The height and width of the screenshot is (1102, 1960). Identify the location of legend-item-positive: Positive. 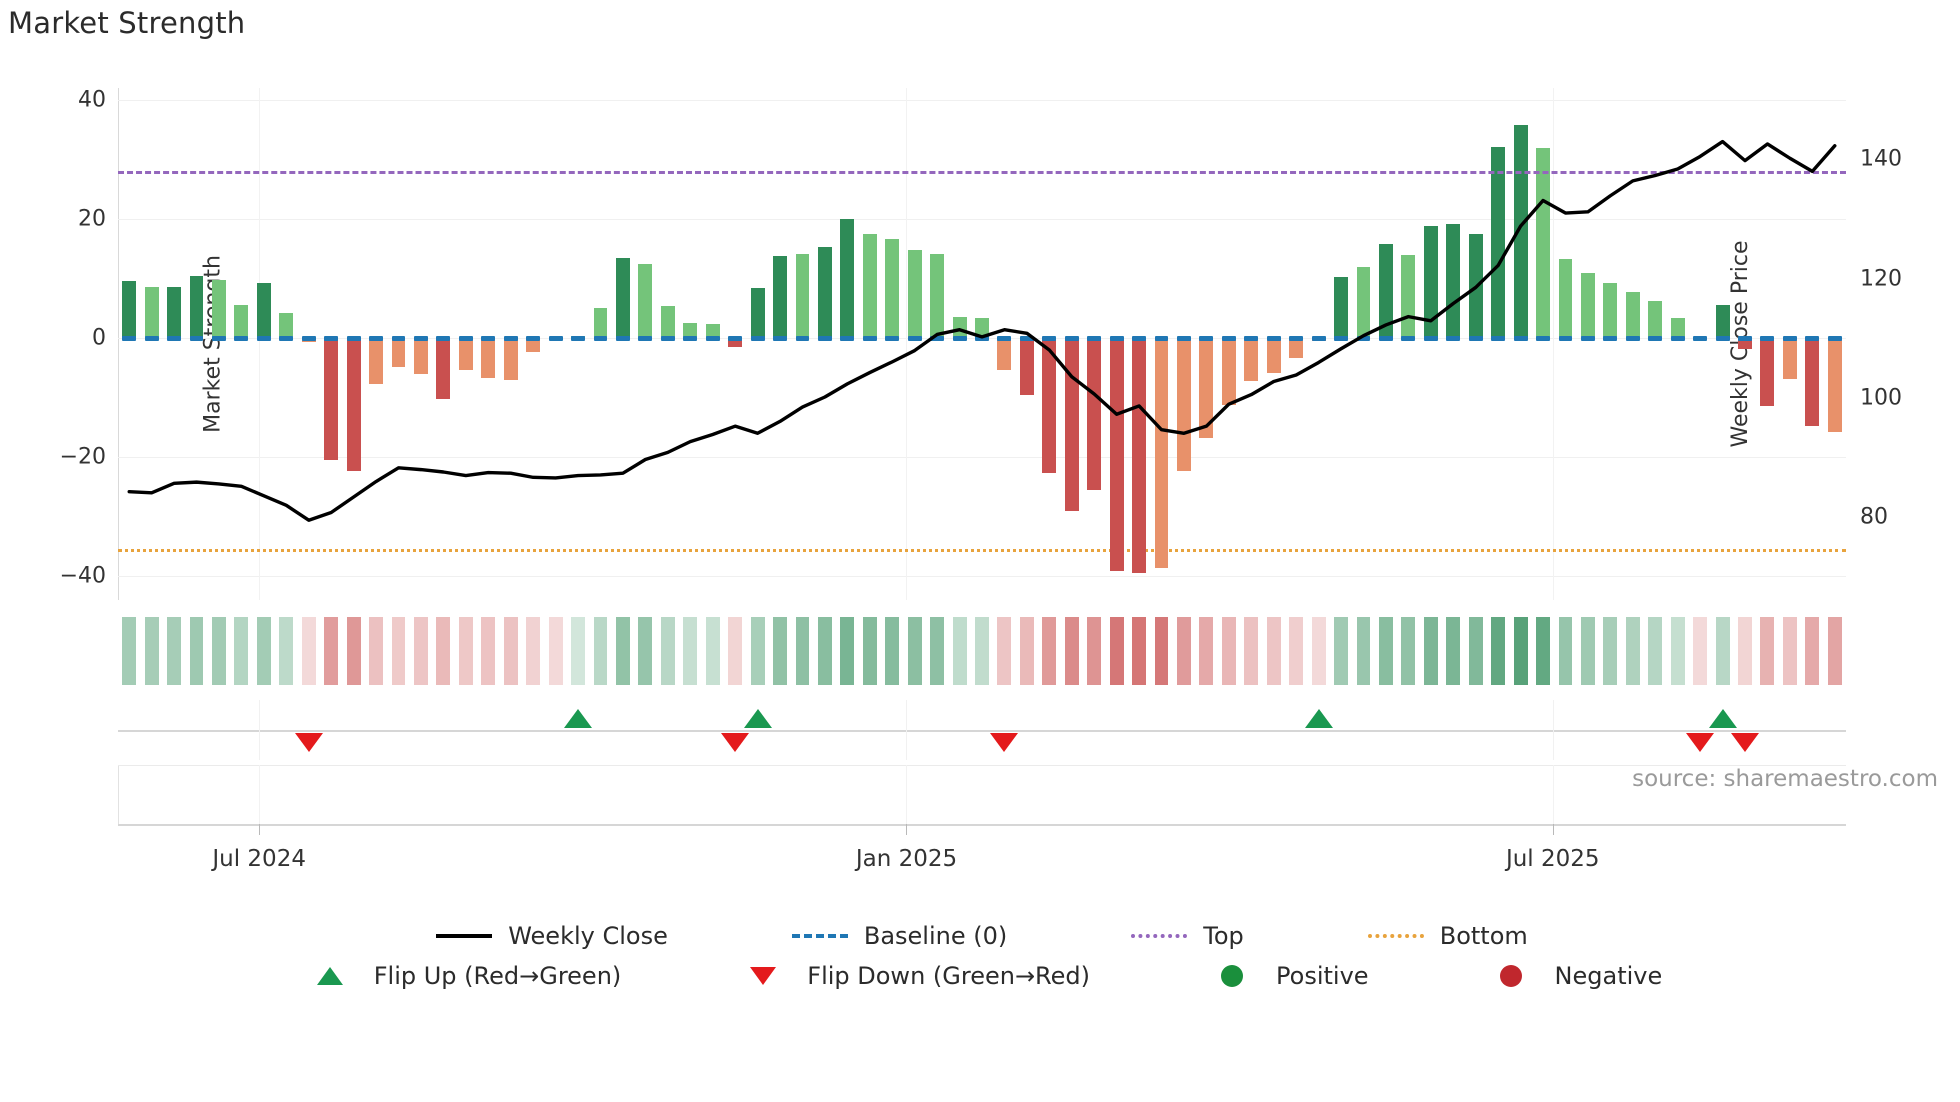
(1284, 976).